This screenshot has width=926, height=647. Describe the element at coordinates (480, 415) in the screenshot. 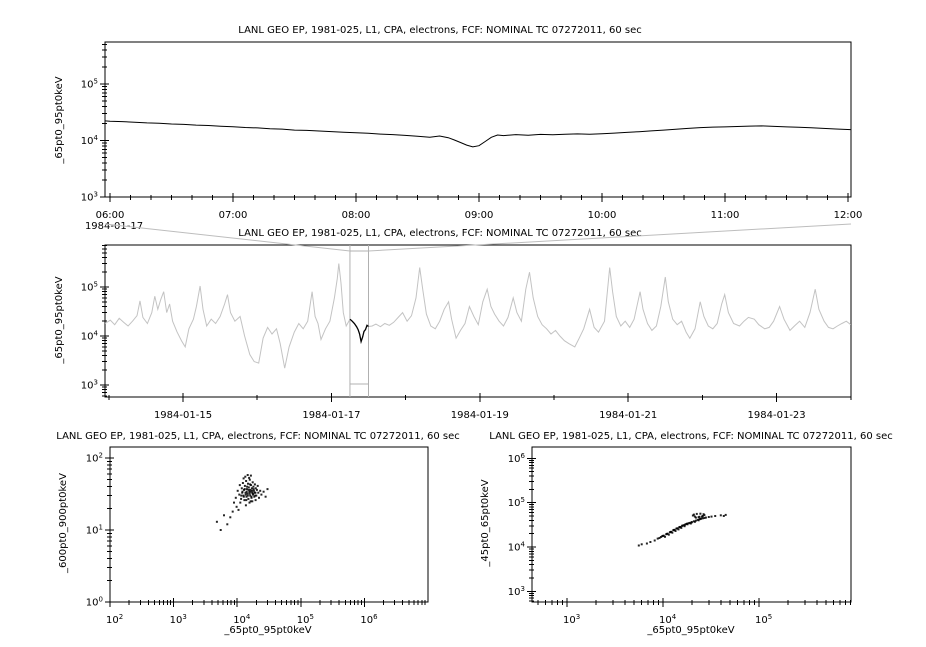

I see `tick-label: 1984-01-19` at that location.